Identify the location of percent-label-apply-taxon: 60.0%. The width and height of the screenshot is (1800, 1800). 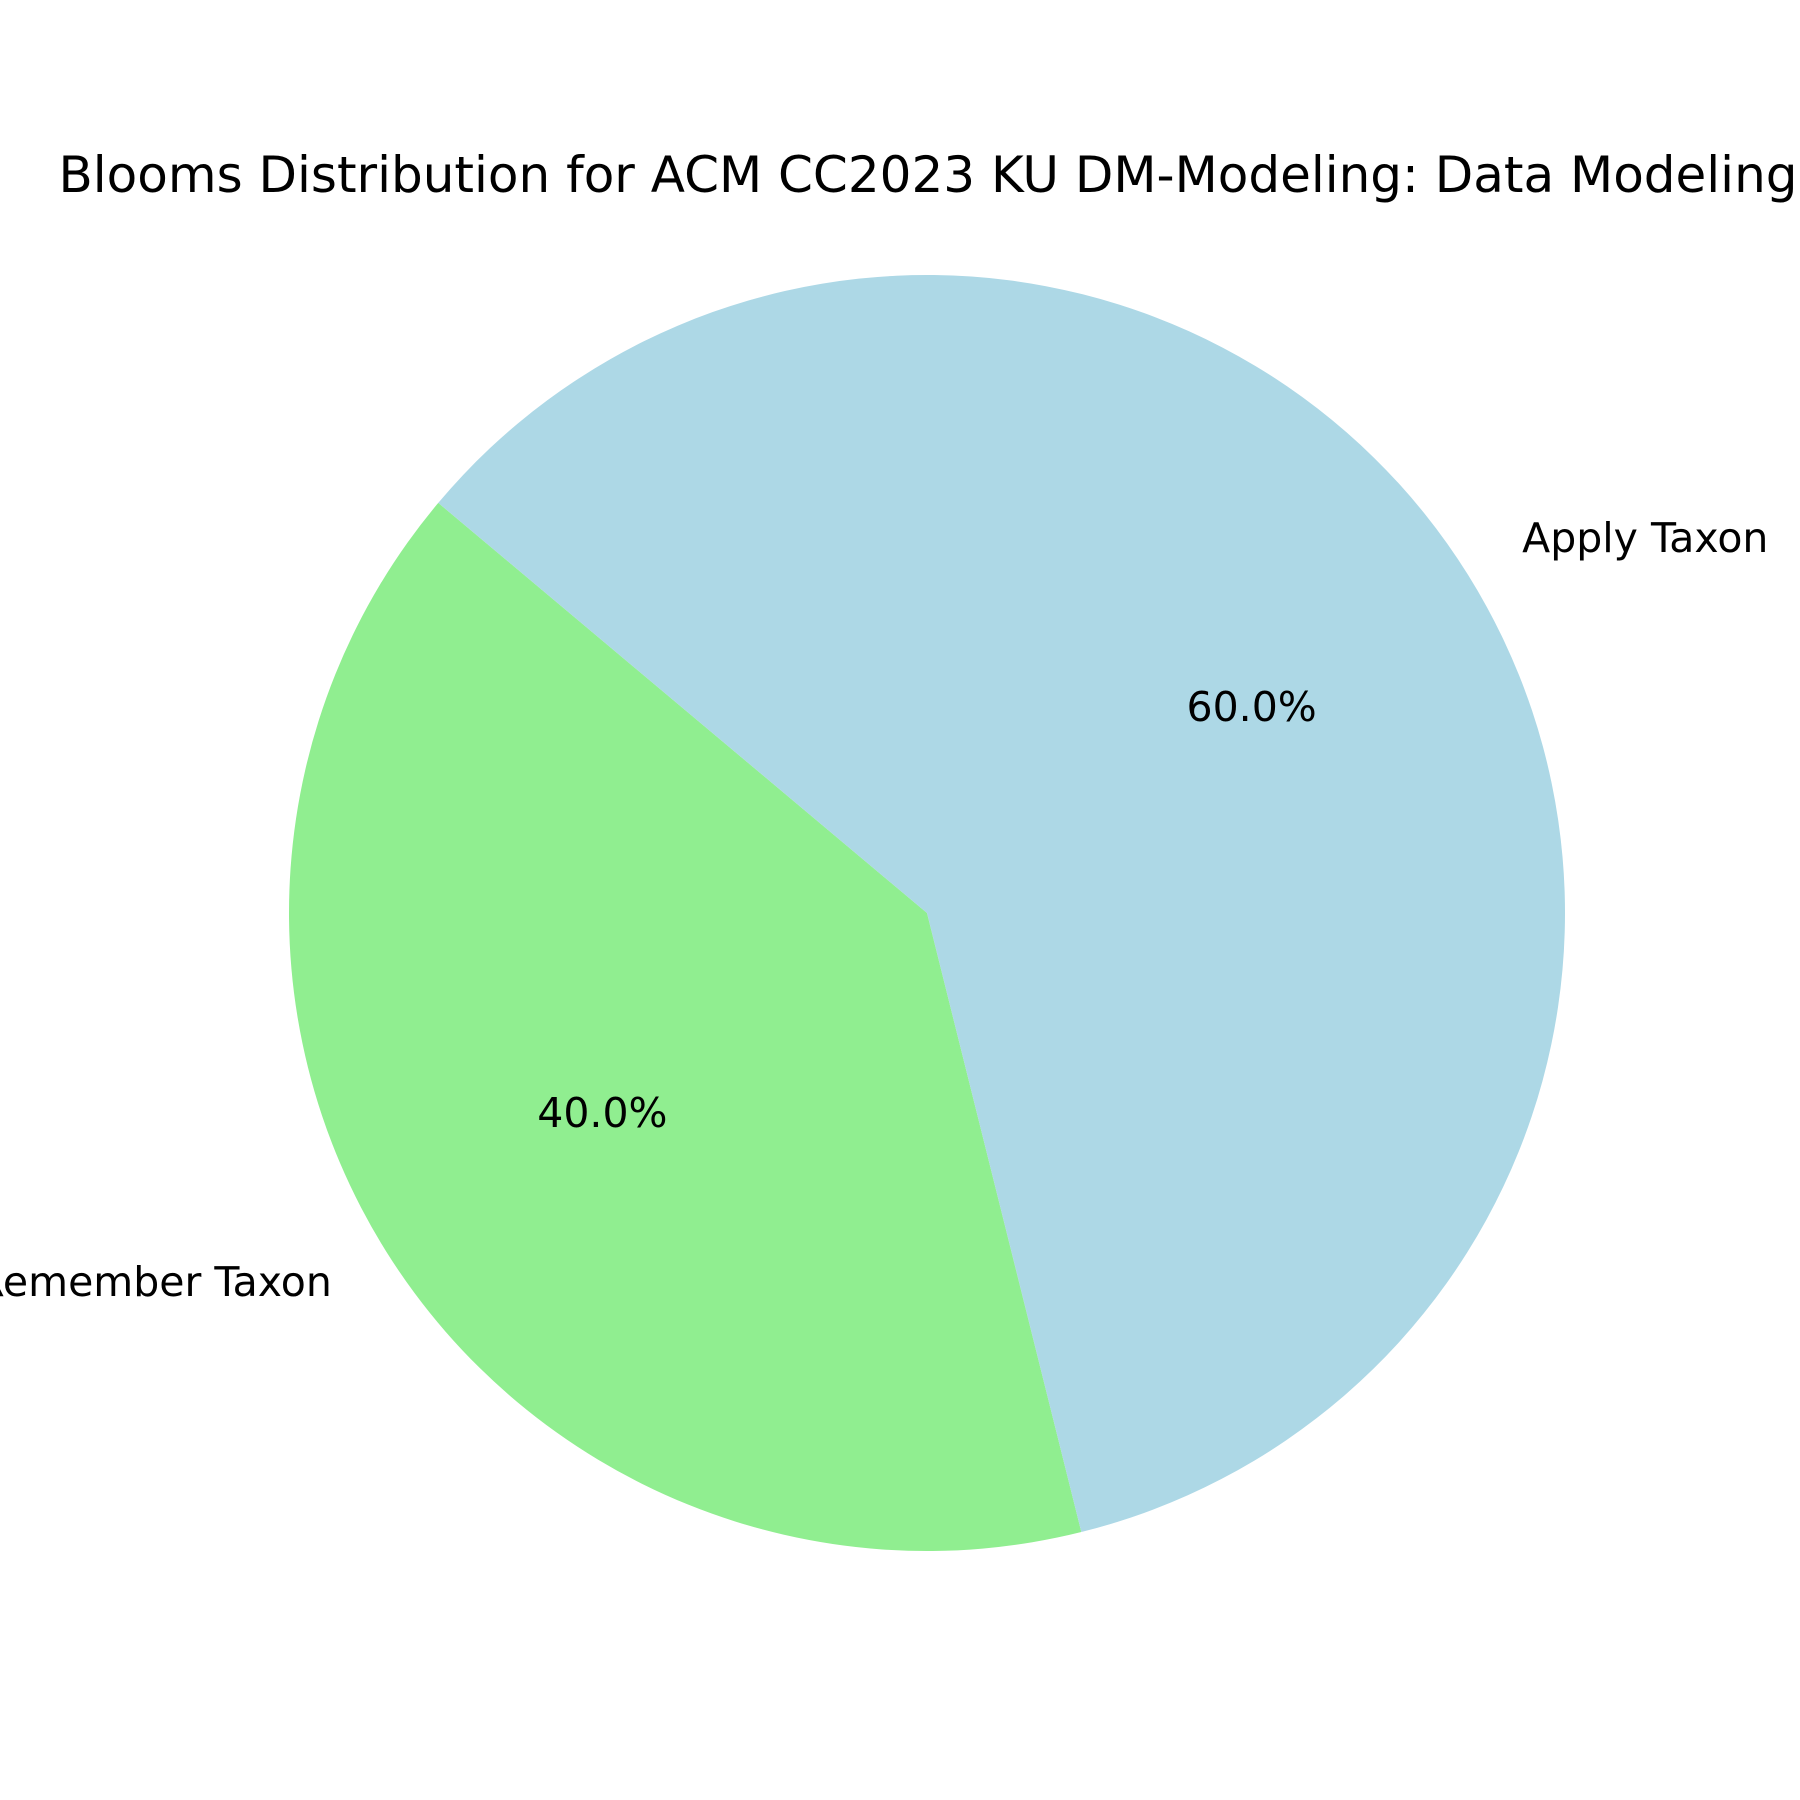
(1252, 707).